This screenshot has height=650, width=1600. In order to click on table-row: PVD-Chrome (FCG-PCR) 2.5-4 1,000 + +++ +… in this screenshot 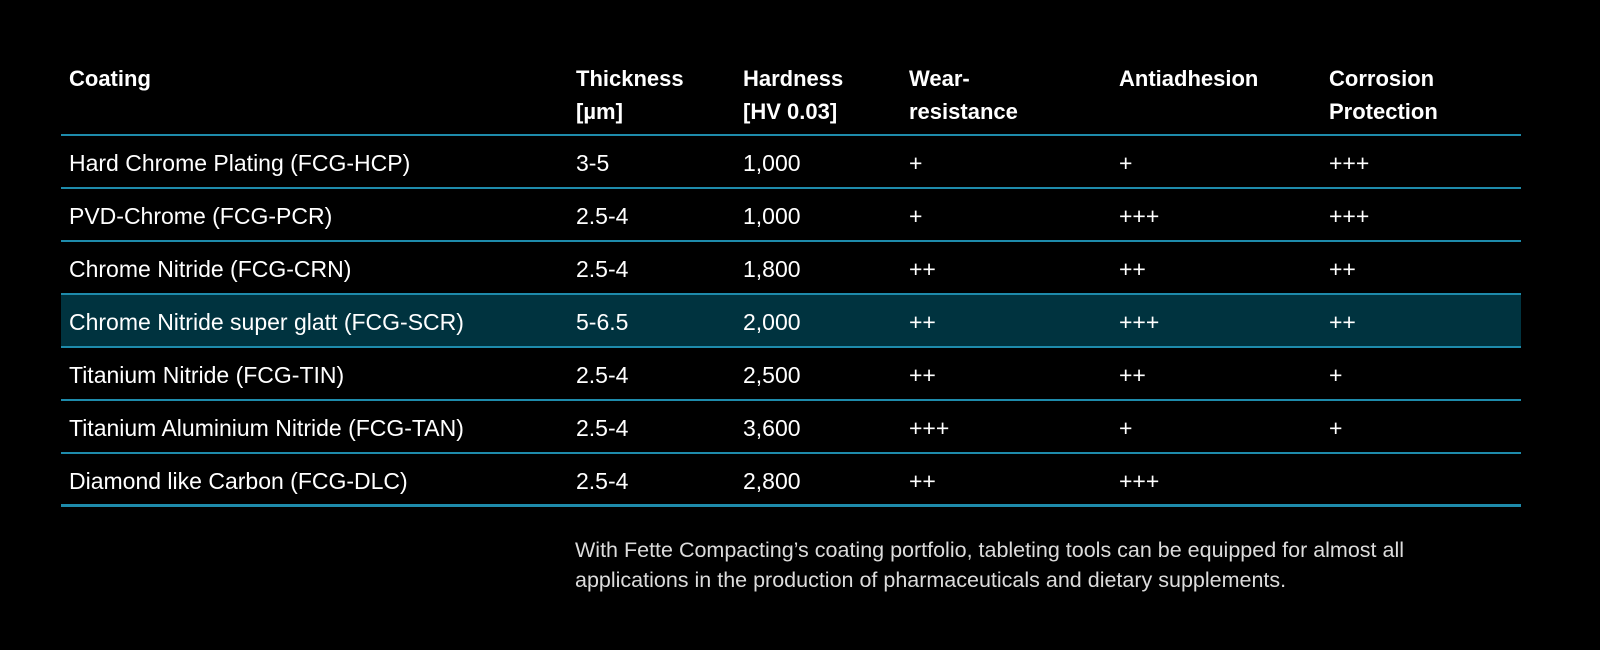, I will do `click(791, 215)`.